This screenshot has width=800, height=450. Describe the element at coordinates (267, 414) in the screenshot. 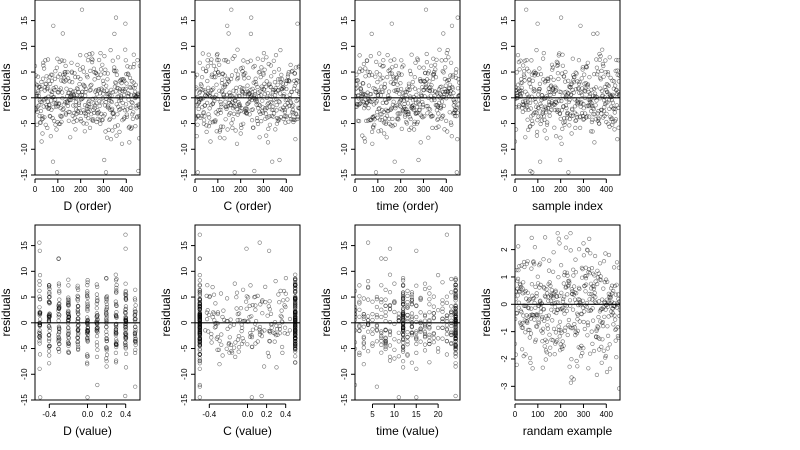

I see `x-tick-label: 0.2` at that location.